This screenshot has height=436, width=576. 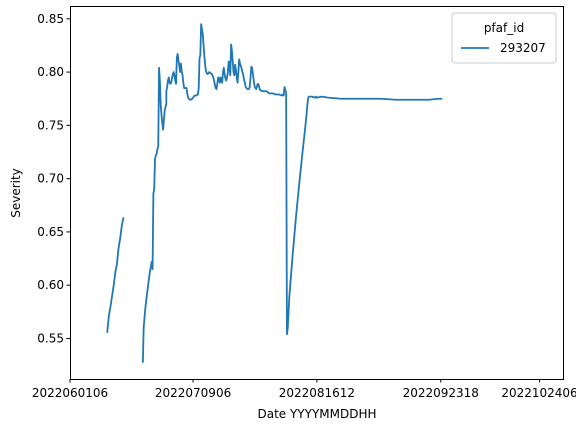 I want to click on legend-box, so click(x=504, y=38).